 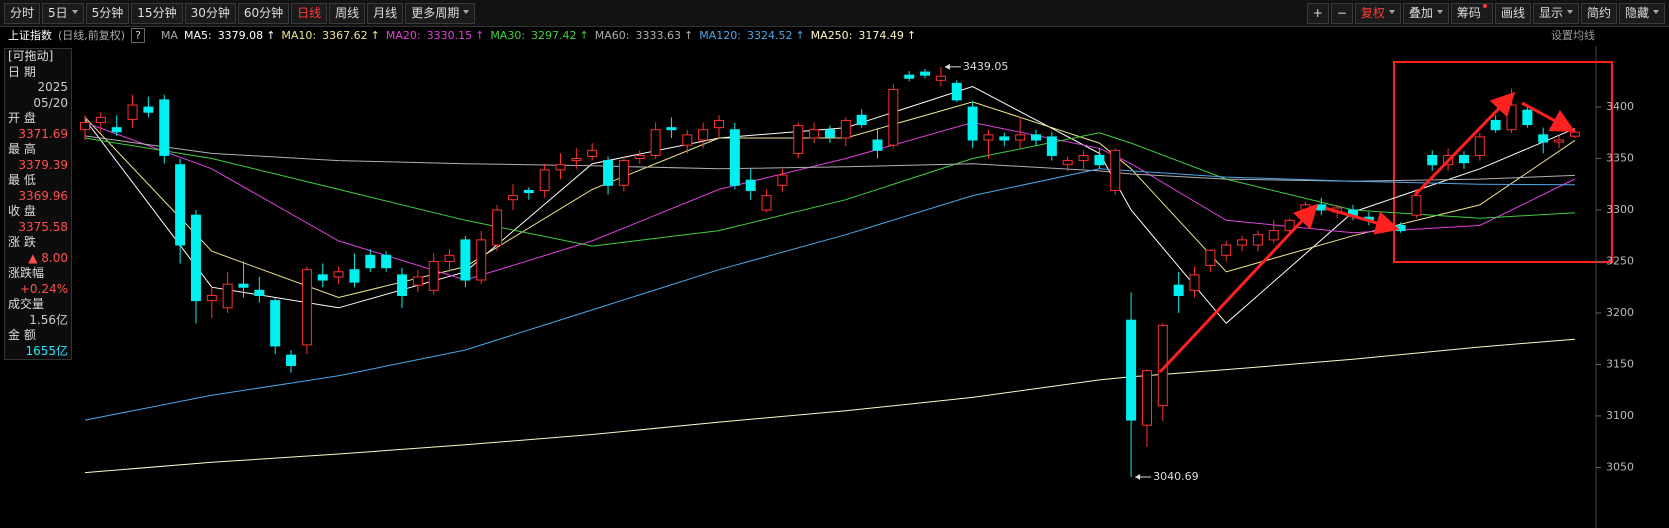 What do you see at coordinates (1425, 13) in the screenshot?
I see `toolbar-button: 叠加` at bounding box center [1425, 13].